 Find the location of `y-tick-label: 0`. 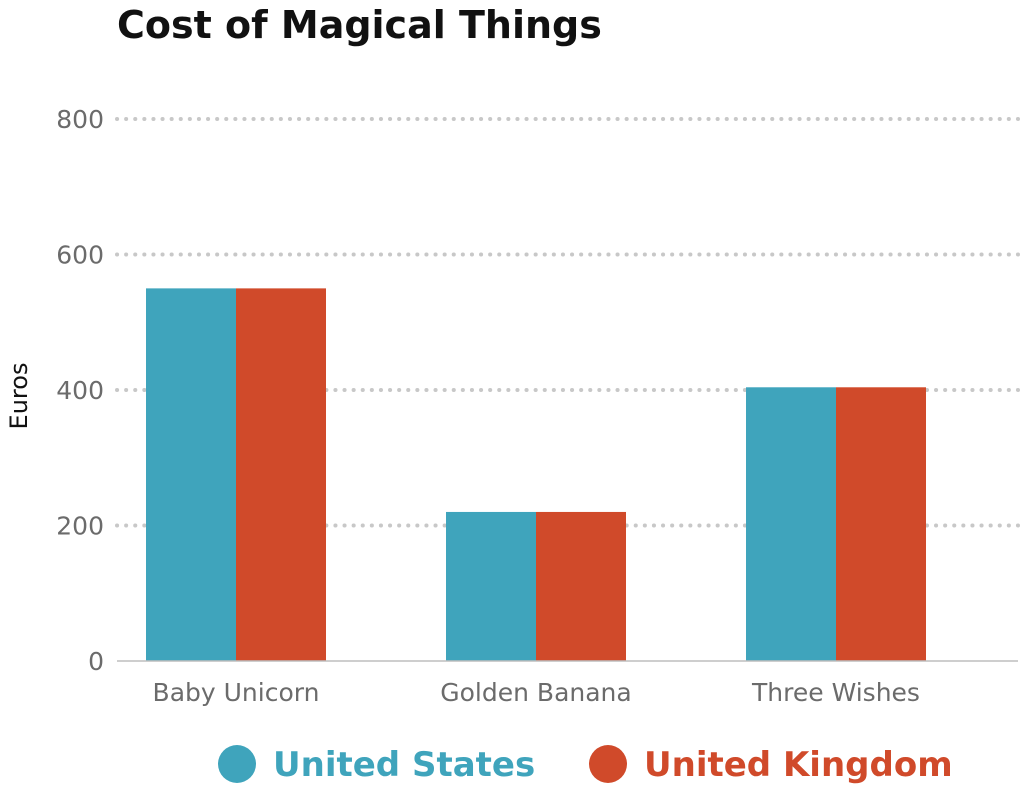

y-tick-label: 0 is located at coordinates (96, 661).